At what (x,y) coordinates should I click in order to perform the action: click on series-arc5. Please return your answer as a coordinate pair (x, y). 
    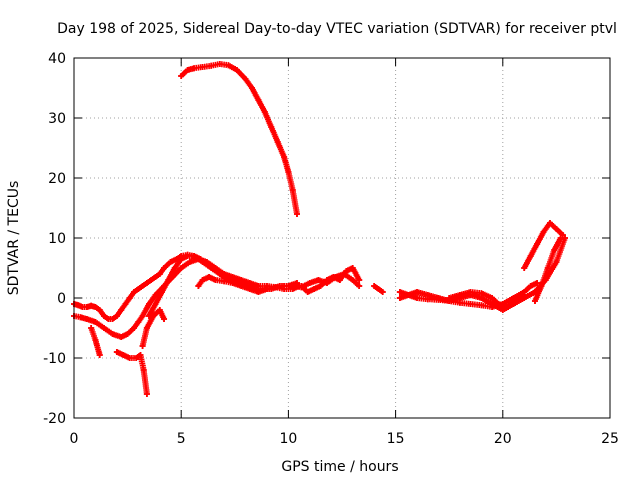
    Looking at the image, I should click on (131, 373).